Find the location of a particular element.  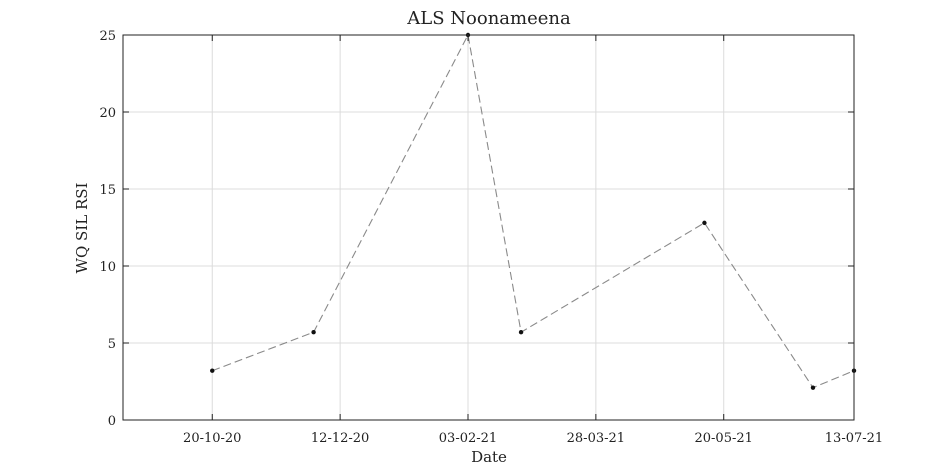

y-tick-label: 15 is located at coordinates (107, 190).